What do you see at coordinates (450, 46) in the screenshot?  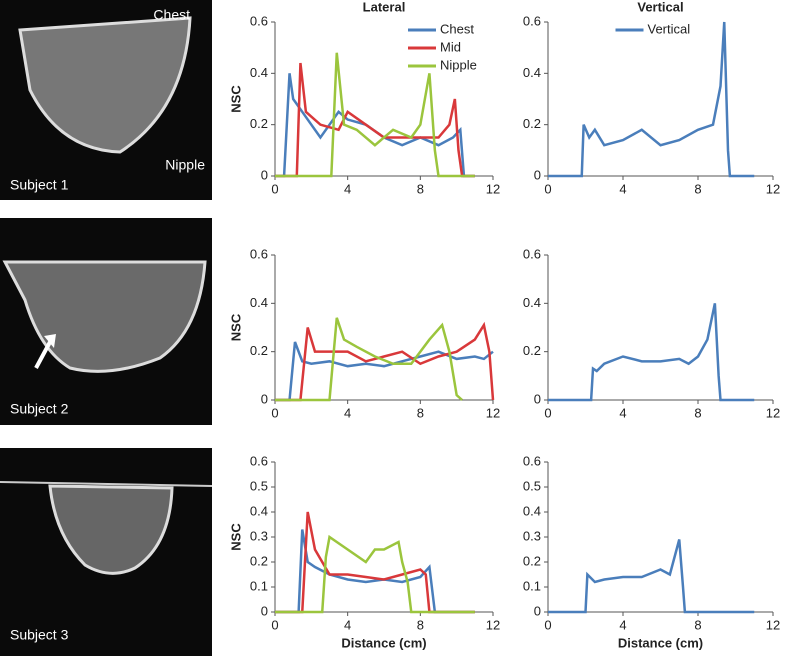 I see `legend-label: Mid` at bounding box center [450, 46].